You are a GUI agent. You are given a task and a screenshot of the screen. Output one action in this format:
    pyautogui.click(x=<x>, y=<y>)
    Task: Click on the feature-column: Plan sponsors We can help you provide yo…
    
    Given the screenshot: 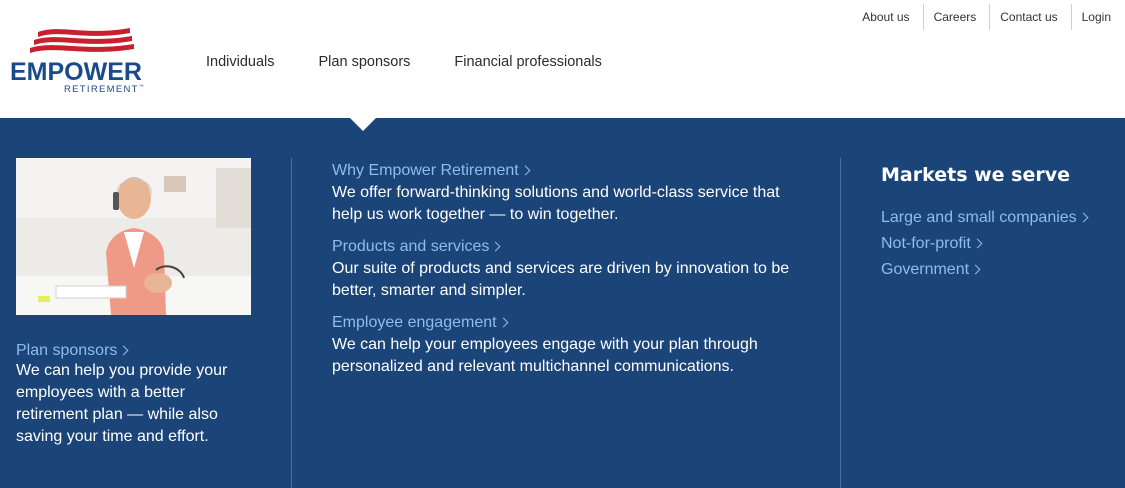 What is the action you would take?
    pyautogui.click(x=136, y=395)
    